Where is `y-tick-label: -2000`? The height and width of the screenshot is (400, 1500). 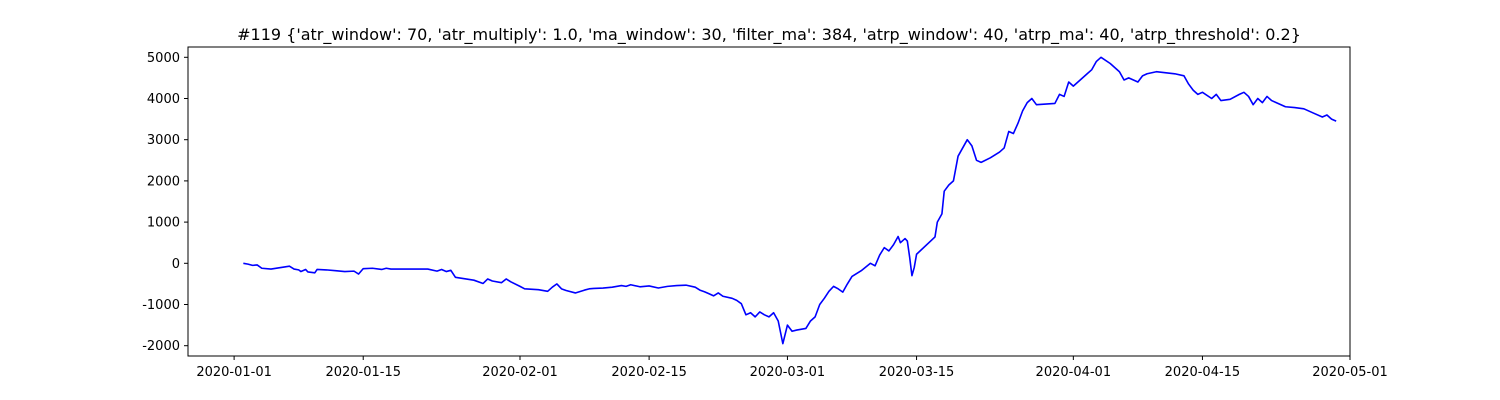 y-tick-label: -2000 is located at coordinates (161, 346).